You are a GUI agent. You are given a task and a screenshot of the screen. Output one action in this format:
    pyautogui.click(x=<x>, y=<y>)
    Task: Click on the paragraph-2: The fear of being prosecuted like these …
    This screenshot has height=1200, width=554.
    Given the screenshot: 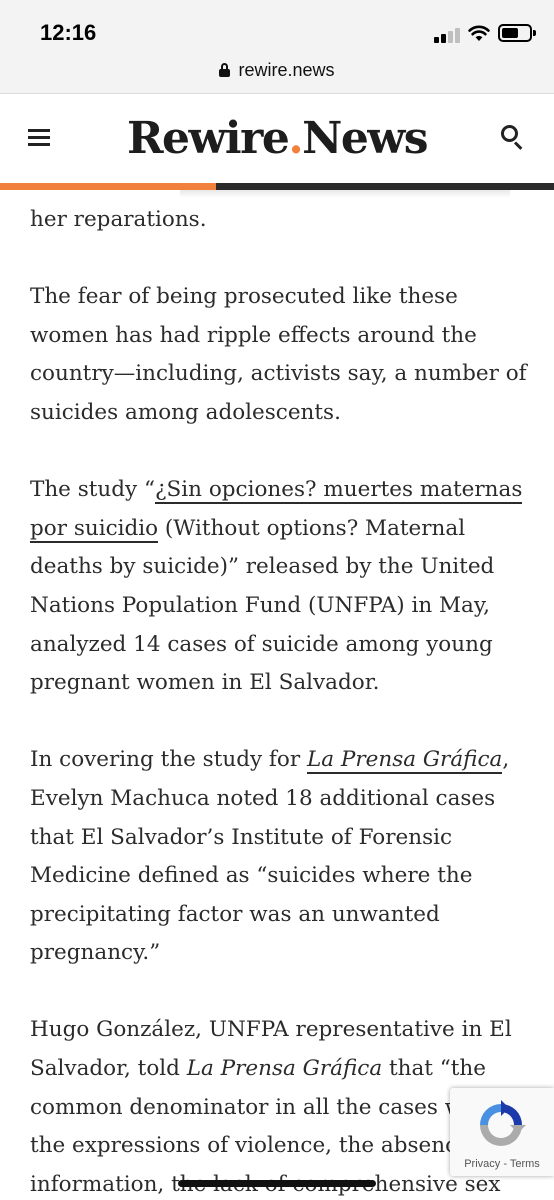 What is the action you would take?
    pyautogui.click(x=278, y=354)
    